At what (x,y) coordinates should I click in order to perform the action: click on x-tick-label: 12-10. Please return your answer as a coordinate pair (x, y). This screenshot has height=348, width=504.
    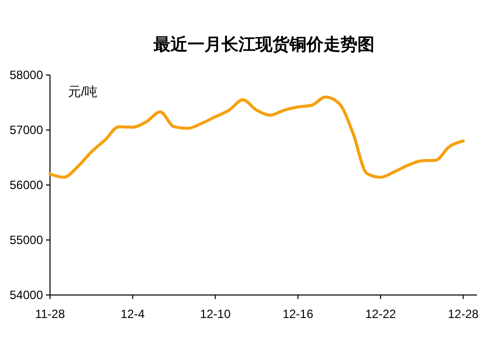
    Looking at the image, I should click on (215, 314).